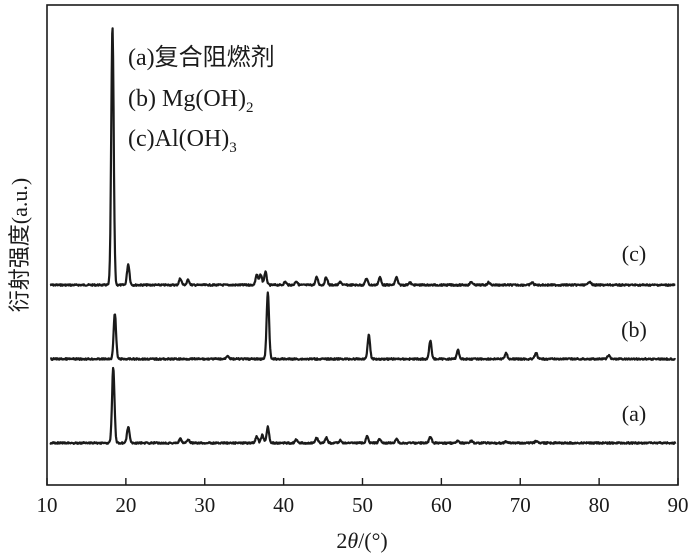  I want to click on x-tick-label: 90, so click(678, 505).